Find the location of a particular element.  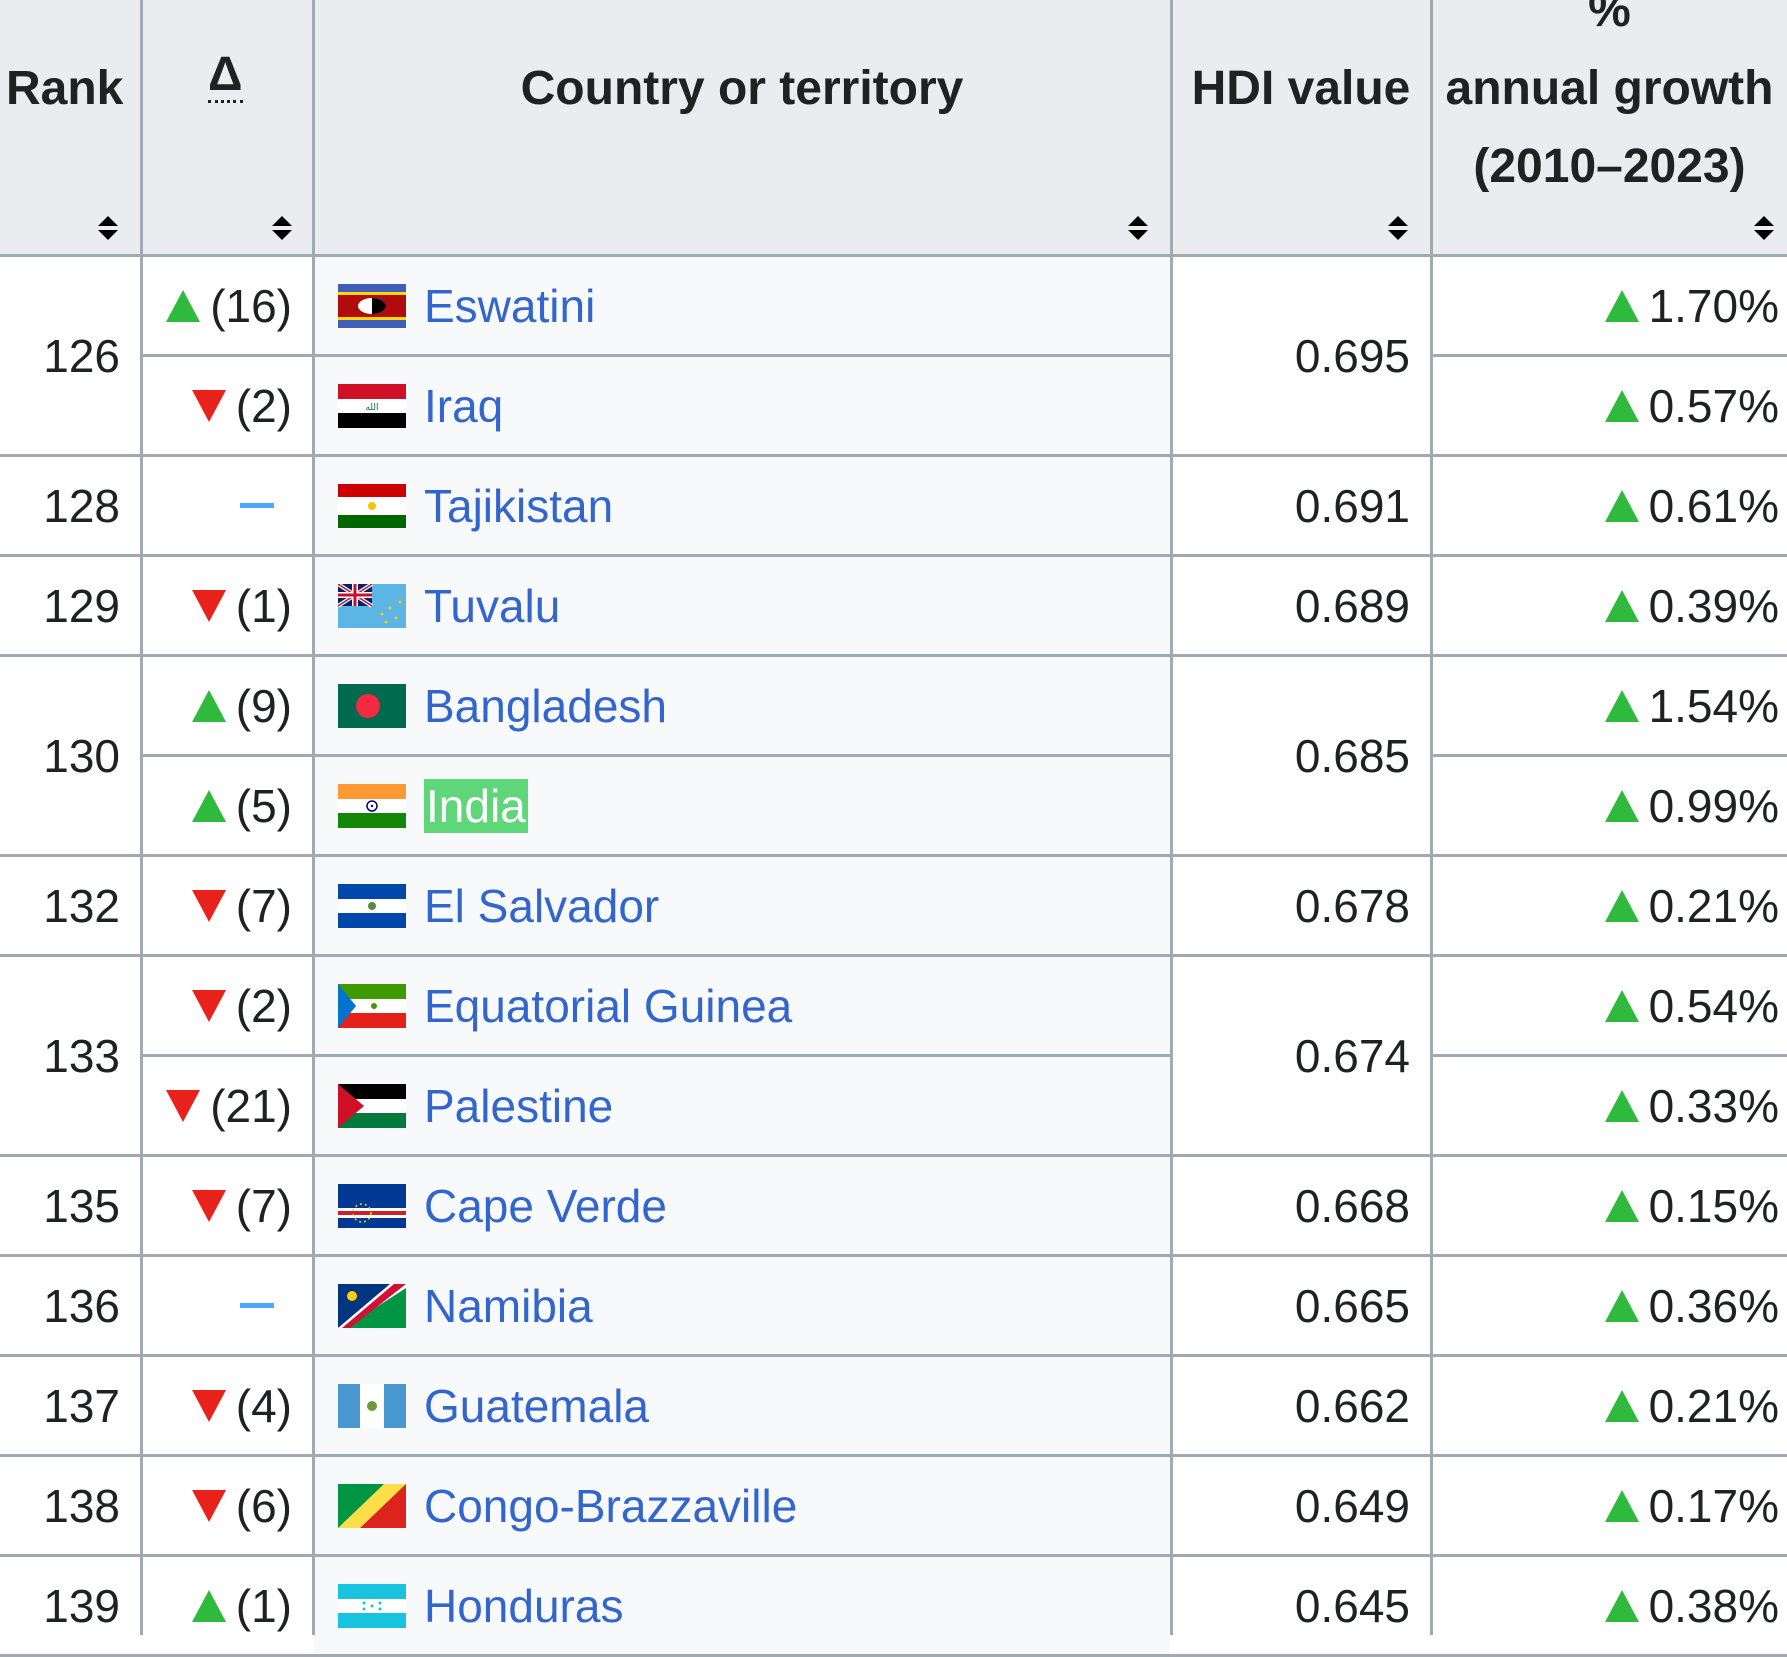

country-cell: Congo-Brazzaville is located at coordinates (742, 1505).